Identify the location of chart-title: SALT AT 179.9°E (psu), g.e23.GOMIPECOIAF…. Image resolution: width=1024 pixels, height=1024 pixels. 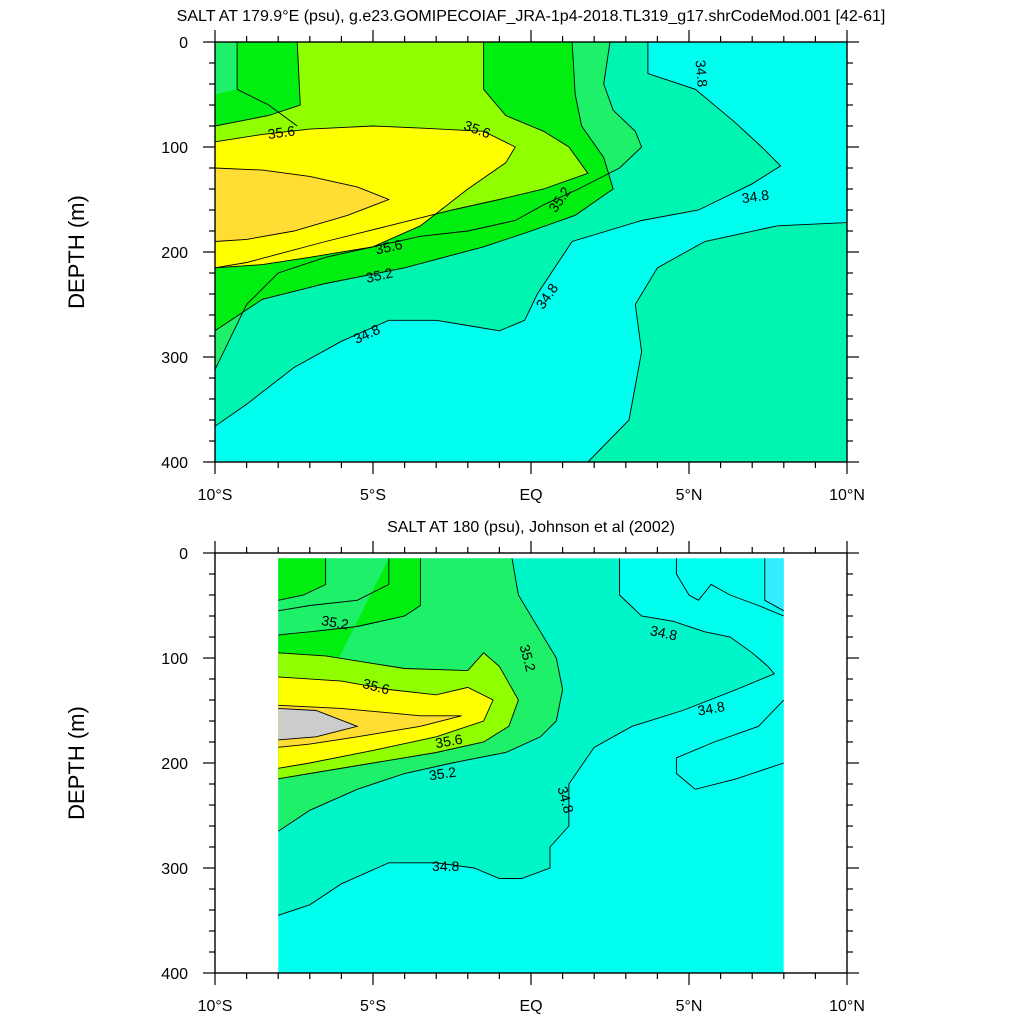
(531, 16).